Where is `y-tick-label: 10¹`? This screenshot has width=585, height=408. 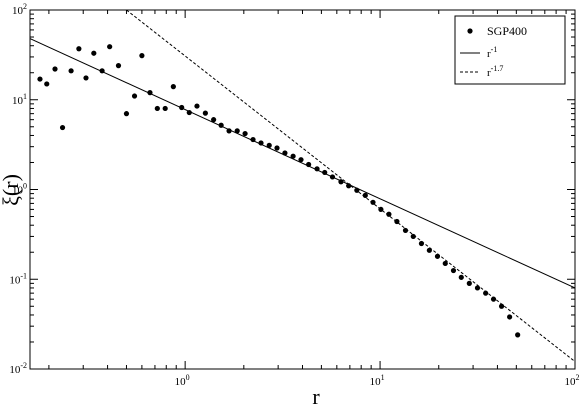
y-tick-label: 10¹ is located at coordinates (19, 99).